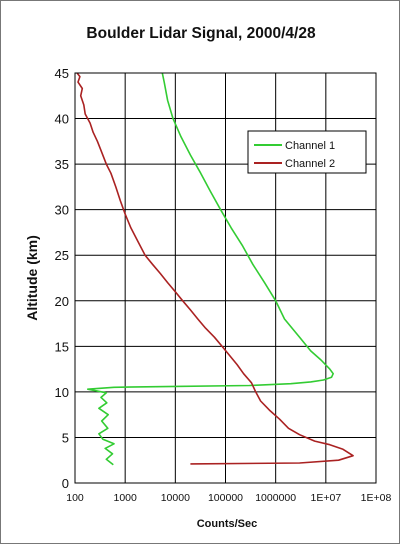  What do you see at coordinates (65, 483) in the screenshot?
I see `y-tick-label: 0` at bounding box center [65, 483].